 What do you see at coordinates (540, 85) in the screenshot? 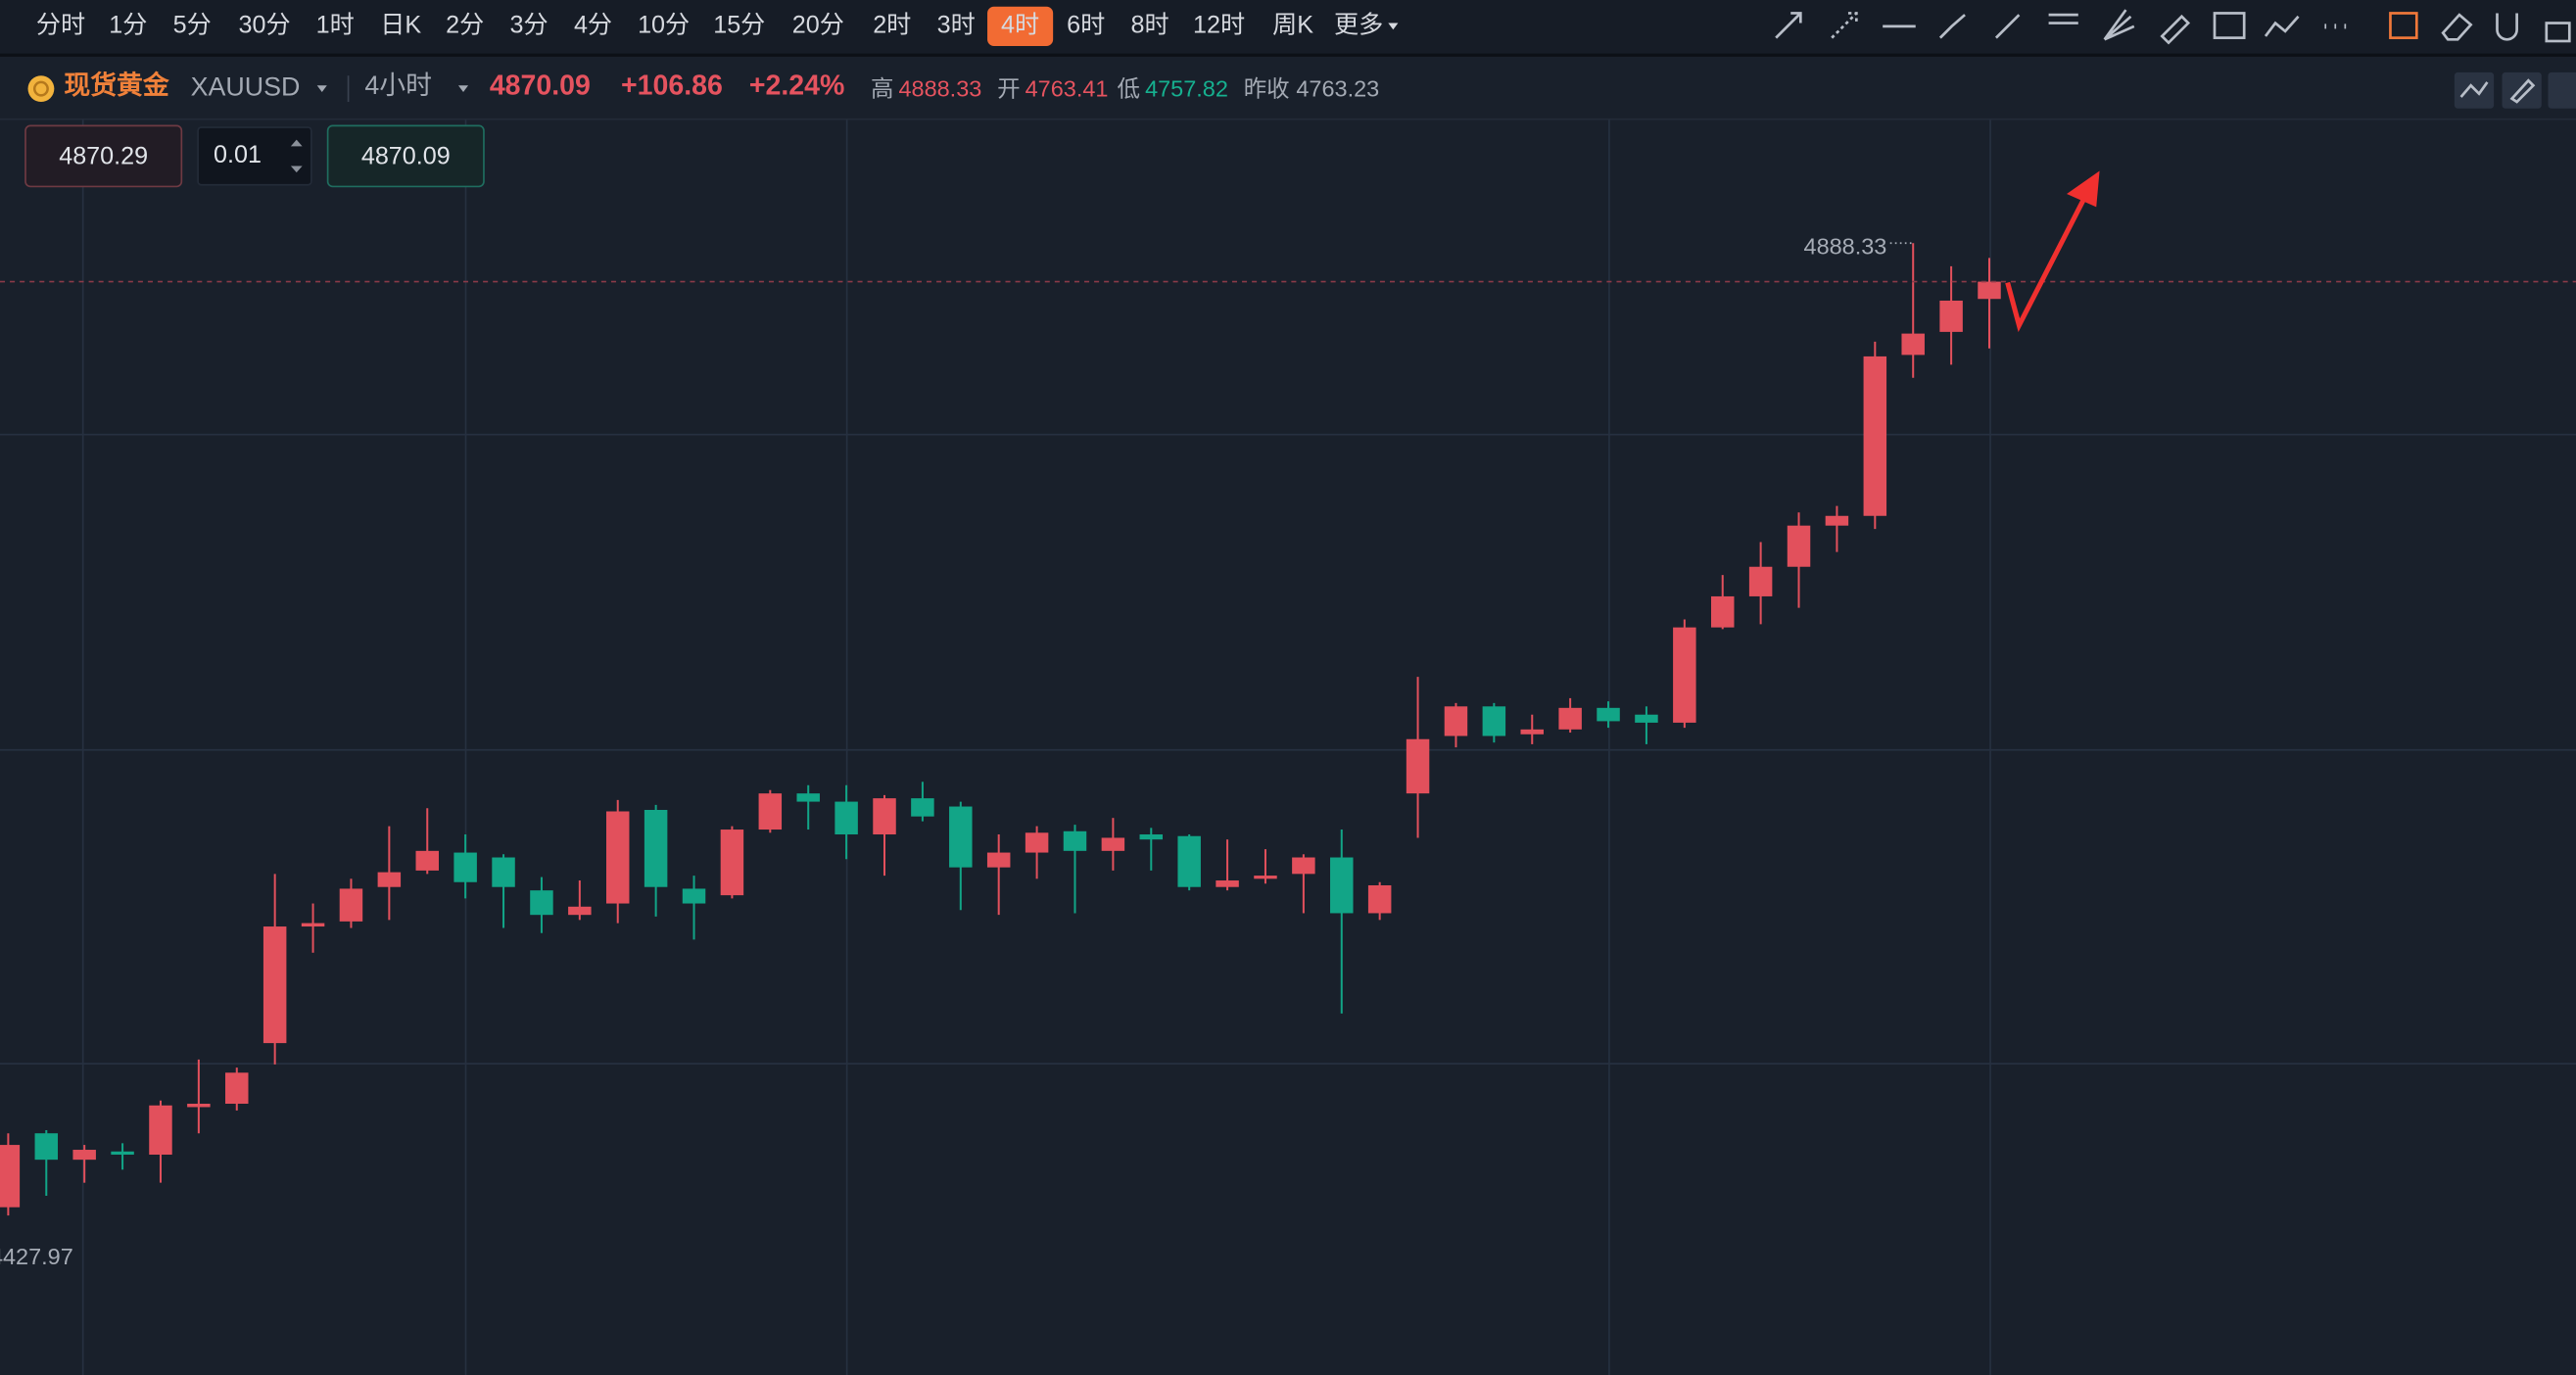
I see `price: 4870.09` at bounding box center [540, 85].